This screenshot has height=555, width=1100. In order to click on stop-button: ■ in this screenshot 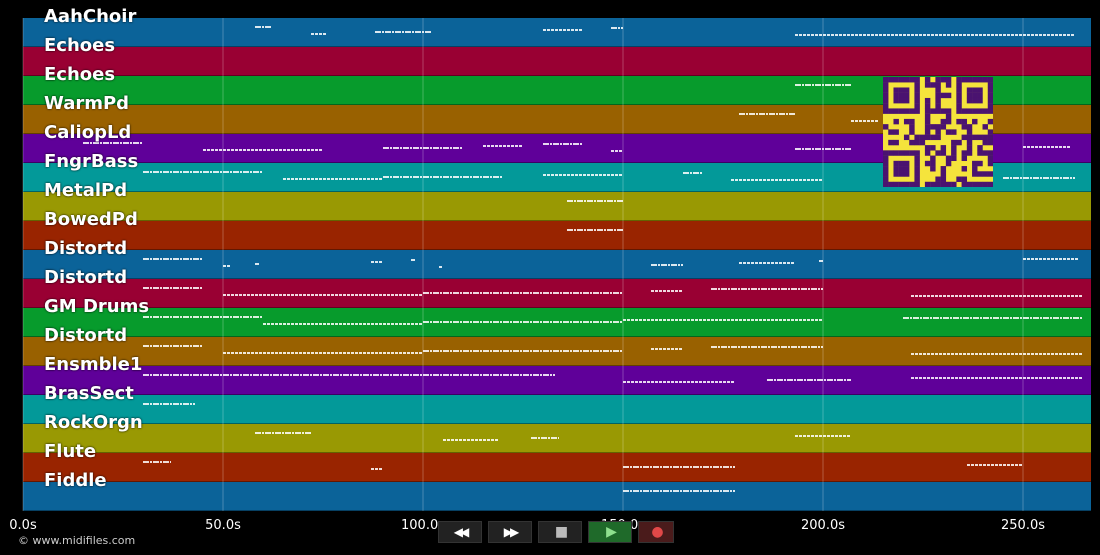, I will do `click(560, 532)`.